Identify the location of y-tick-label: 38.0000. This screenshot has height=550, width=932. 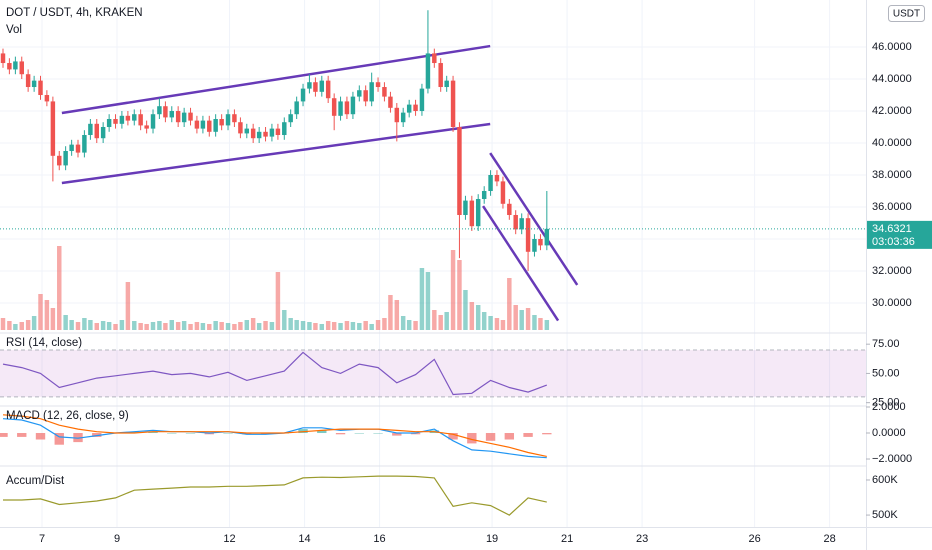
(892, 175).